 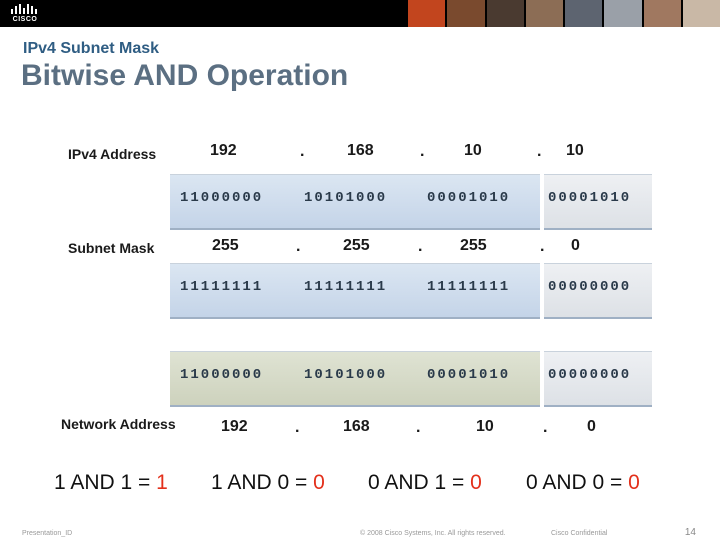 I want to click on ipv4-binary-1: 11000000, so click(x=222, y=198).